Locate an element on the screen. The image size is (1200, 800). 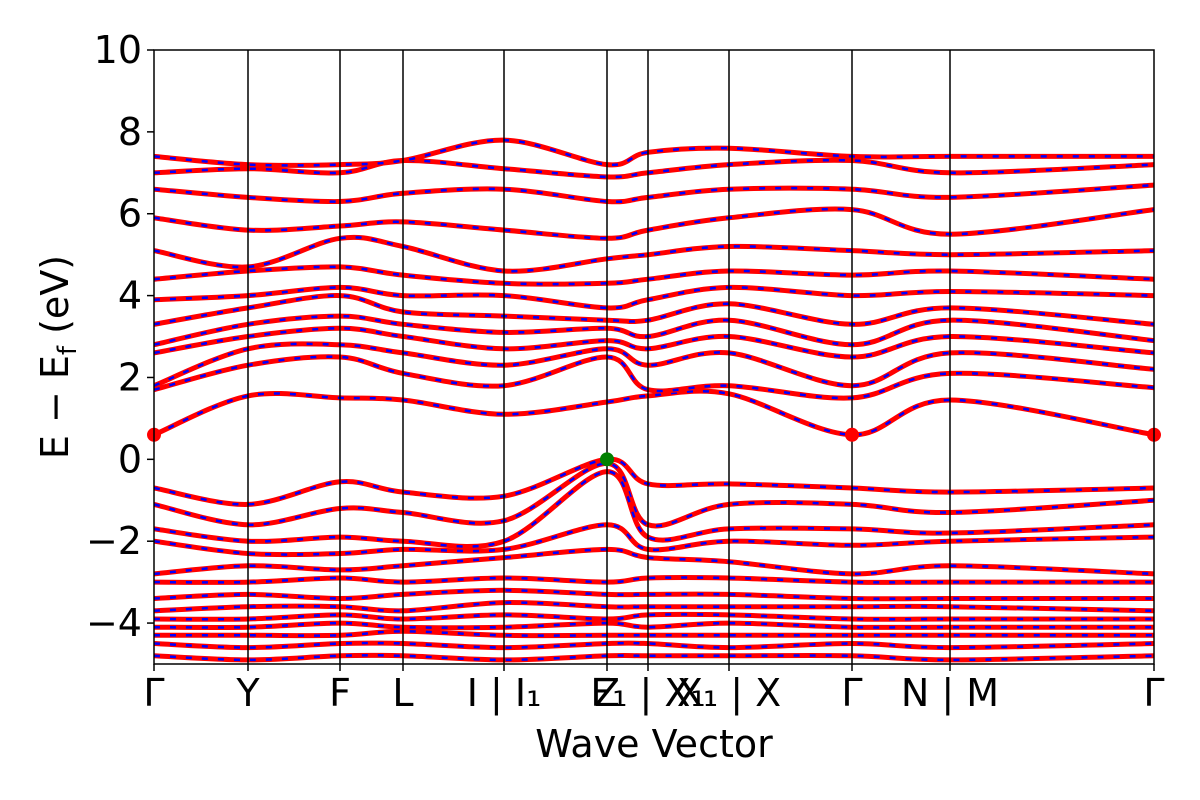
xtick-label-10: Γ is located at coordinates (1153, 693).